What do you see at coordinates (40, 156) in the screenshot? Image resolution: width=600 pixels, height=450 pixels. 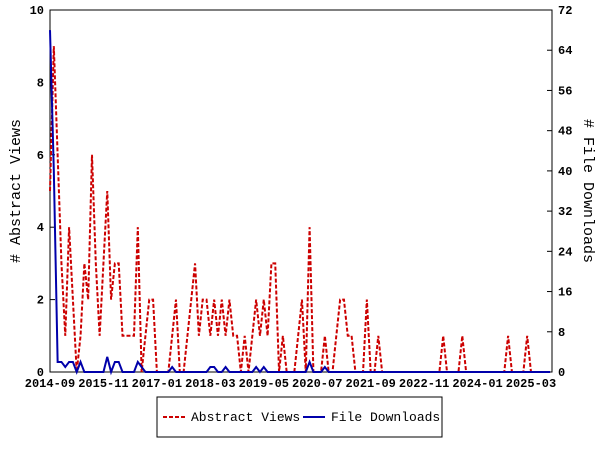 I see `y-tick-label: 6` at bounding box center [40, 156].